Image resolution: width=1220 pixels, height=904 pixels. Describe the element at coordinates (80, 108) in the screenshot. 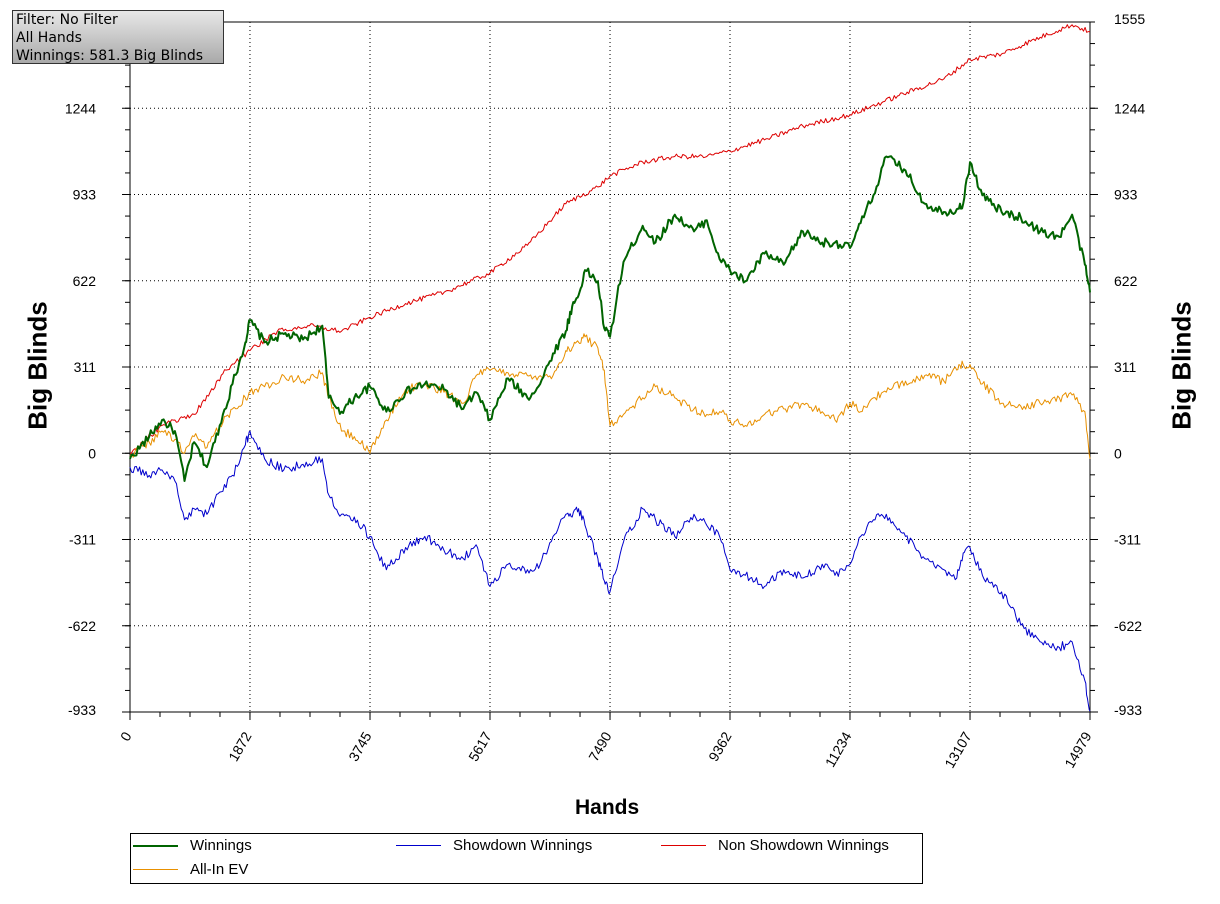

I see `y-tick-label-left: 1244` at that location.